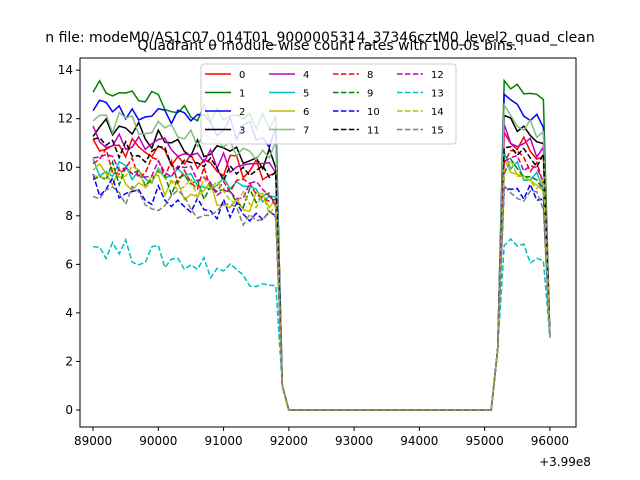 The height and width of the screenshot is (480, 640). Describe the element at coordinates (321, 437) in the screenshot. I see `x-axis: 89000 90000 91000 92000 93000 94000 95000 96000` at that location.